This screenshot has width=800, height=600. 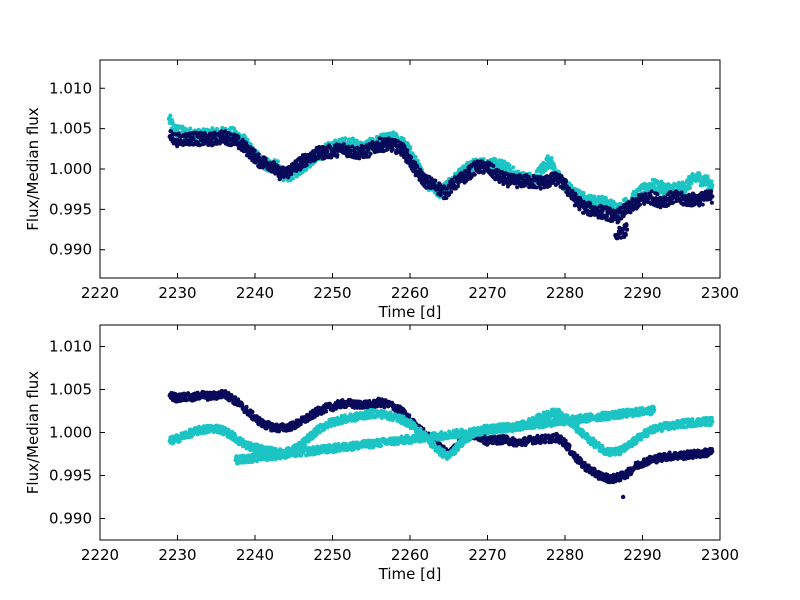 I want to click on x-tick-label: 2260, so click(x=410, y=293).